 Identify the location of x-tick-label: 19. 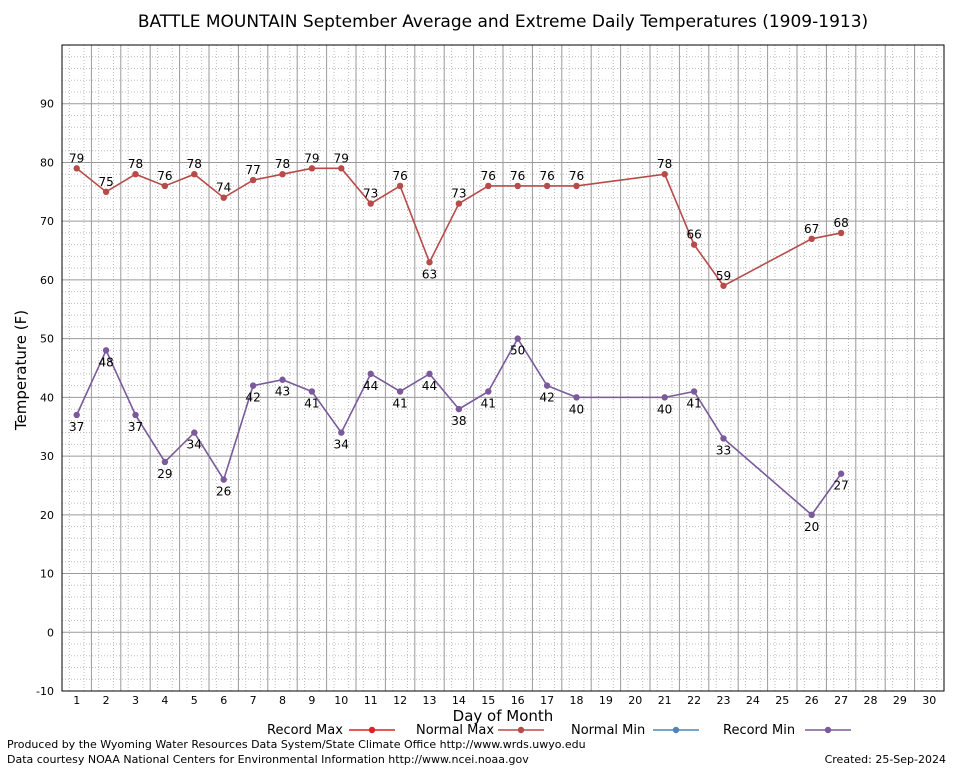
(606, 700).